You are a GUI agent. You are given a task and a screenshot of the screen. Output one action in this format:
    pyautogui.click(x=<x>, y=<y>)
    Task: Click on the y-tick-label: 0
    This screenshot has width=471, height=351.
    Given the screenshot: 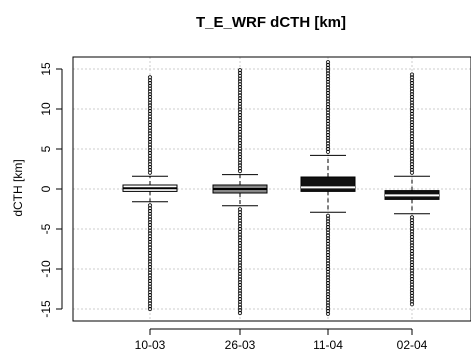 What is the action you would take?
    pyautogui.click(x=46, y=188)
    